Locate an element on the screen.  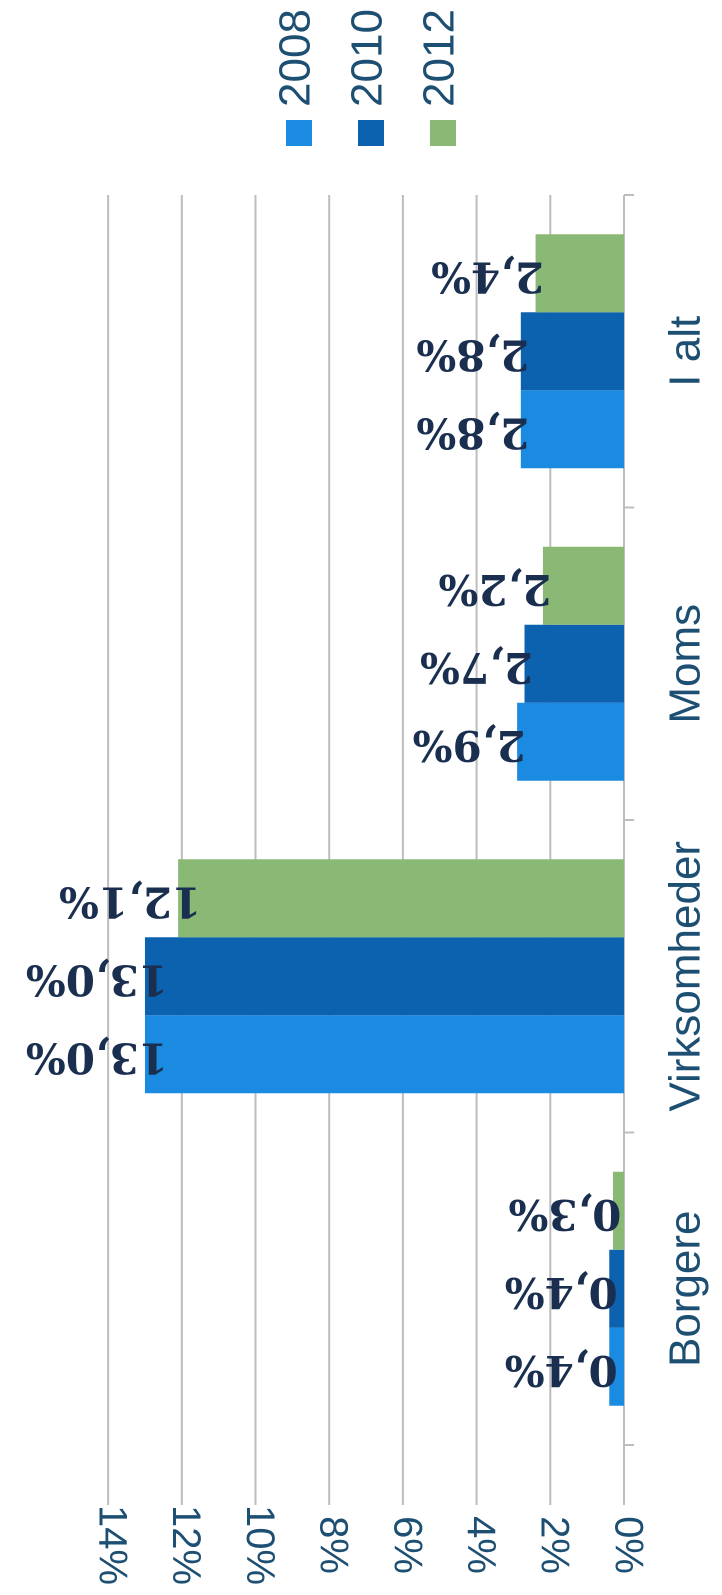
data-label: 2,9% is located at coordinates (469, 745).